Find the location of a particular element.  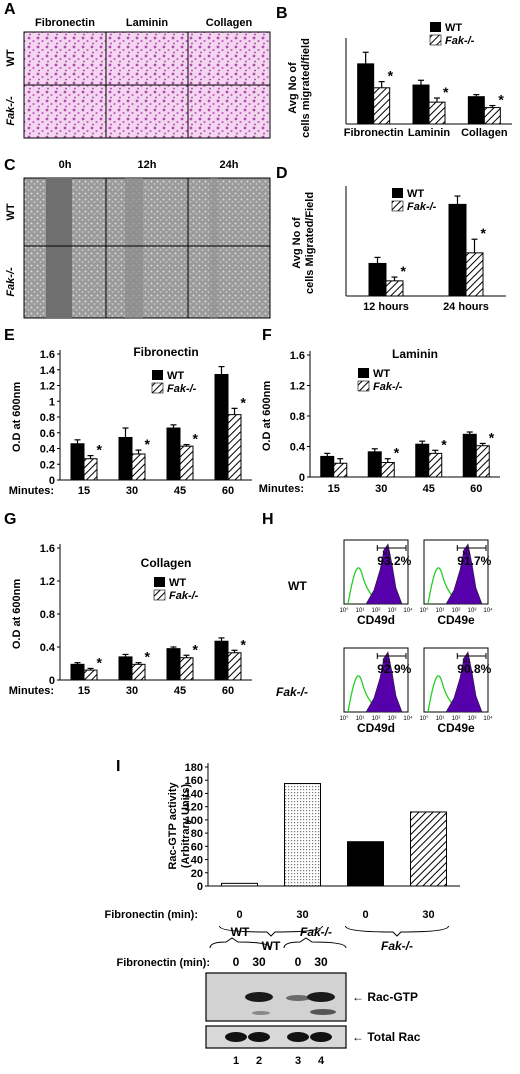

gate-label: M1 is located at coordinates (466, 662).